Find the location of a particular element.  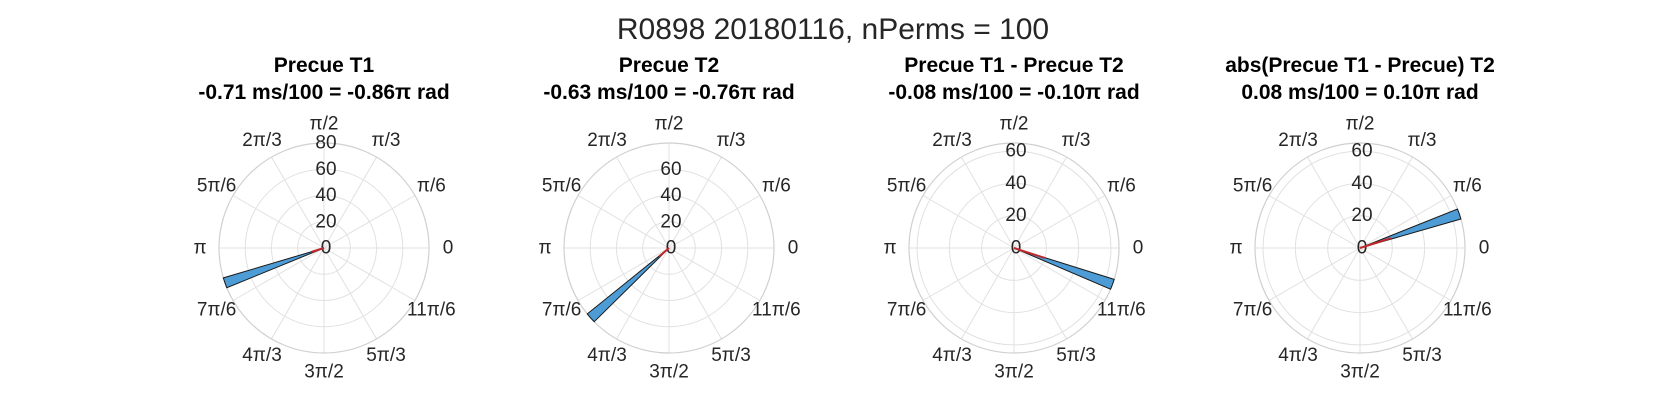

radial-tick-label: 80 is located at coordinates (325, 143).